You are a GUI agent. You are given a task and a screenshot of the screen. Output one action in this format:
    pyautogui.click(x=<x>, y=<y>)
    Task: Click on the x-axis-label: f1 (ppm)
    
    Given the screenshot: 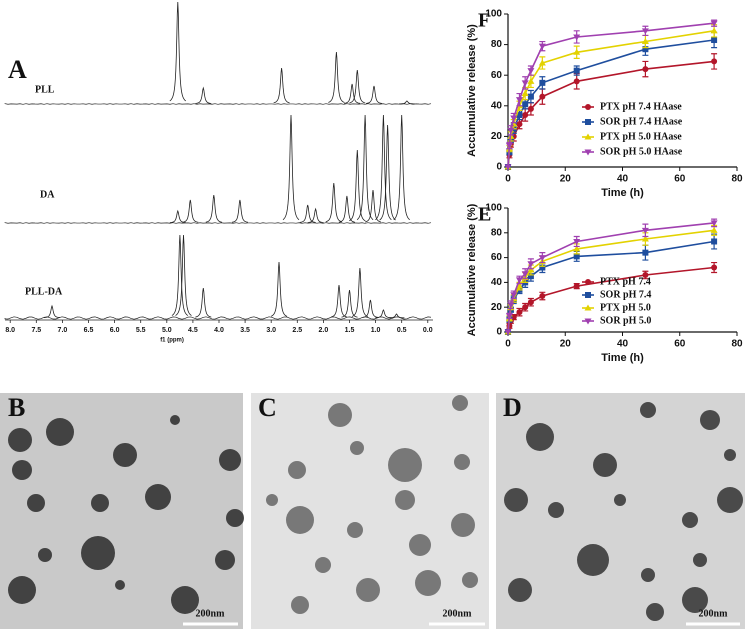 What is the action you would take?
    pyautogui.click(x=172, y=341)
    